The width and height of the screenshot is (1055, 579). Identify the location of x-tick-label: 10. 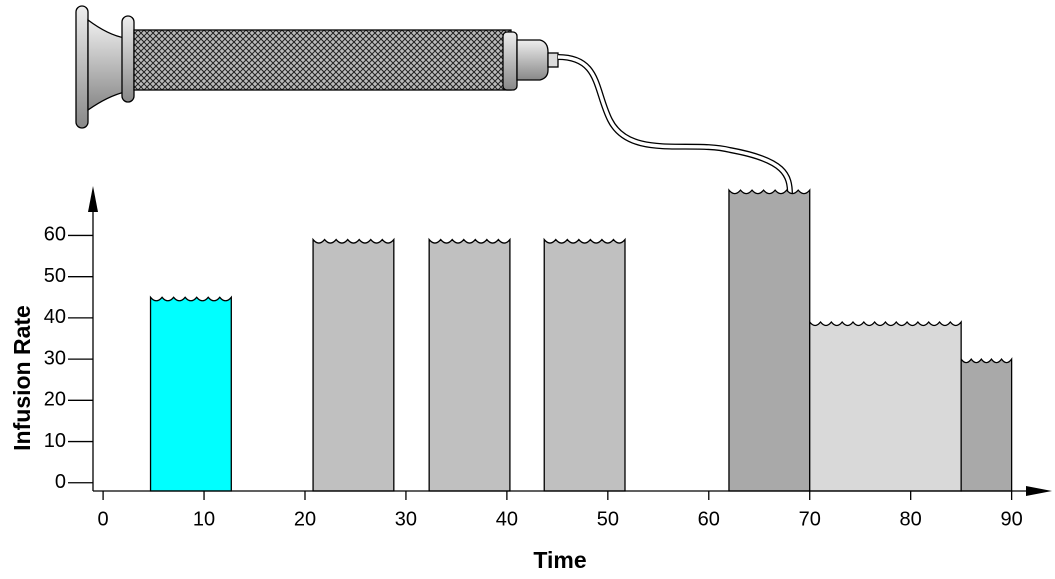
(204, 519).